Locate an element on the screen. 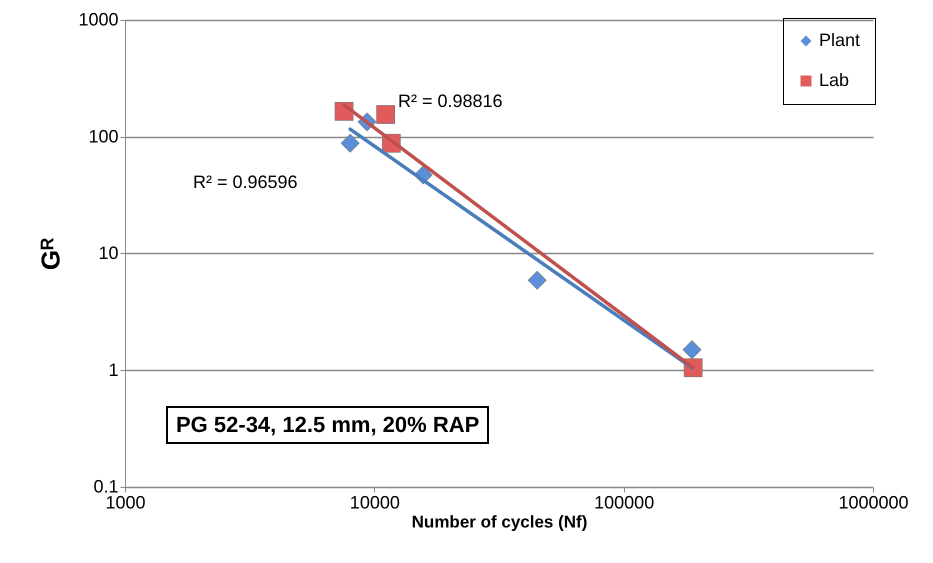  y-axis-title: Gᴿ is located at coordinates (50, 254).